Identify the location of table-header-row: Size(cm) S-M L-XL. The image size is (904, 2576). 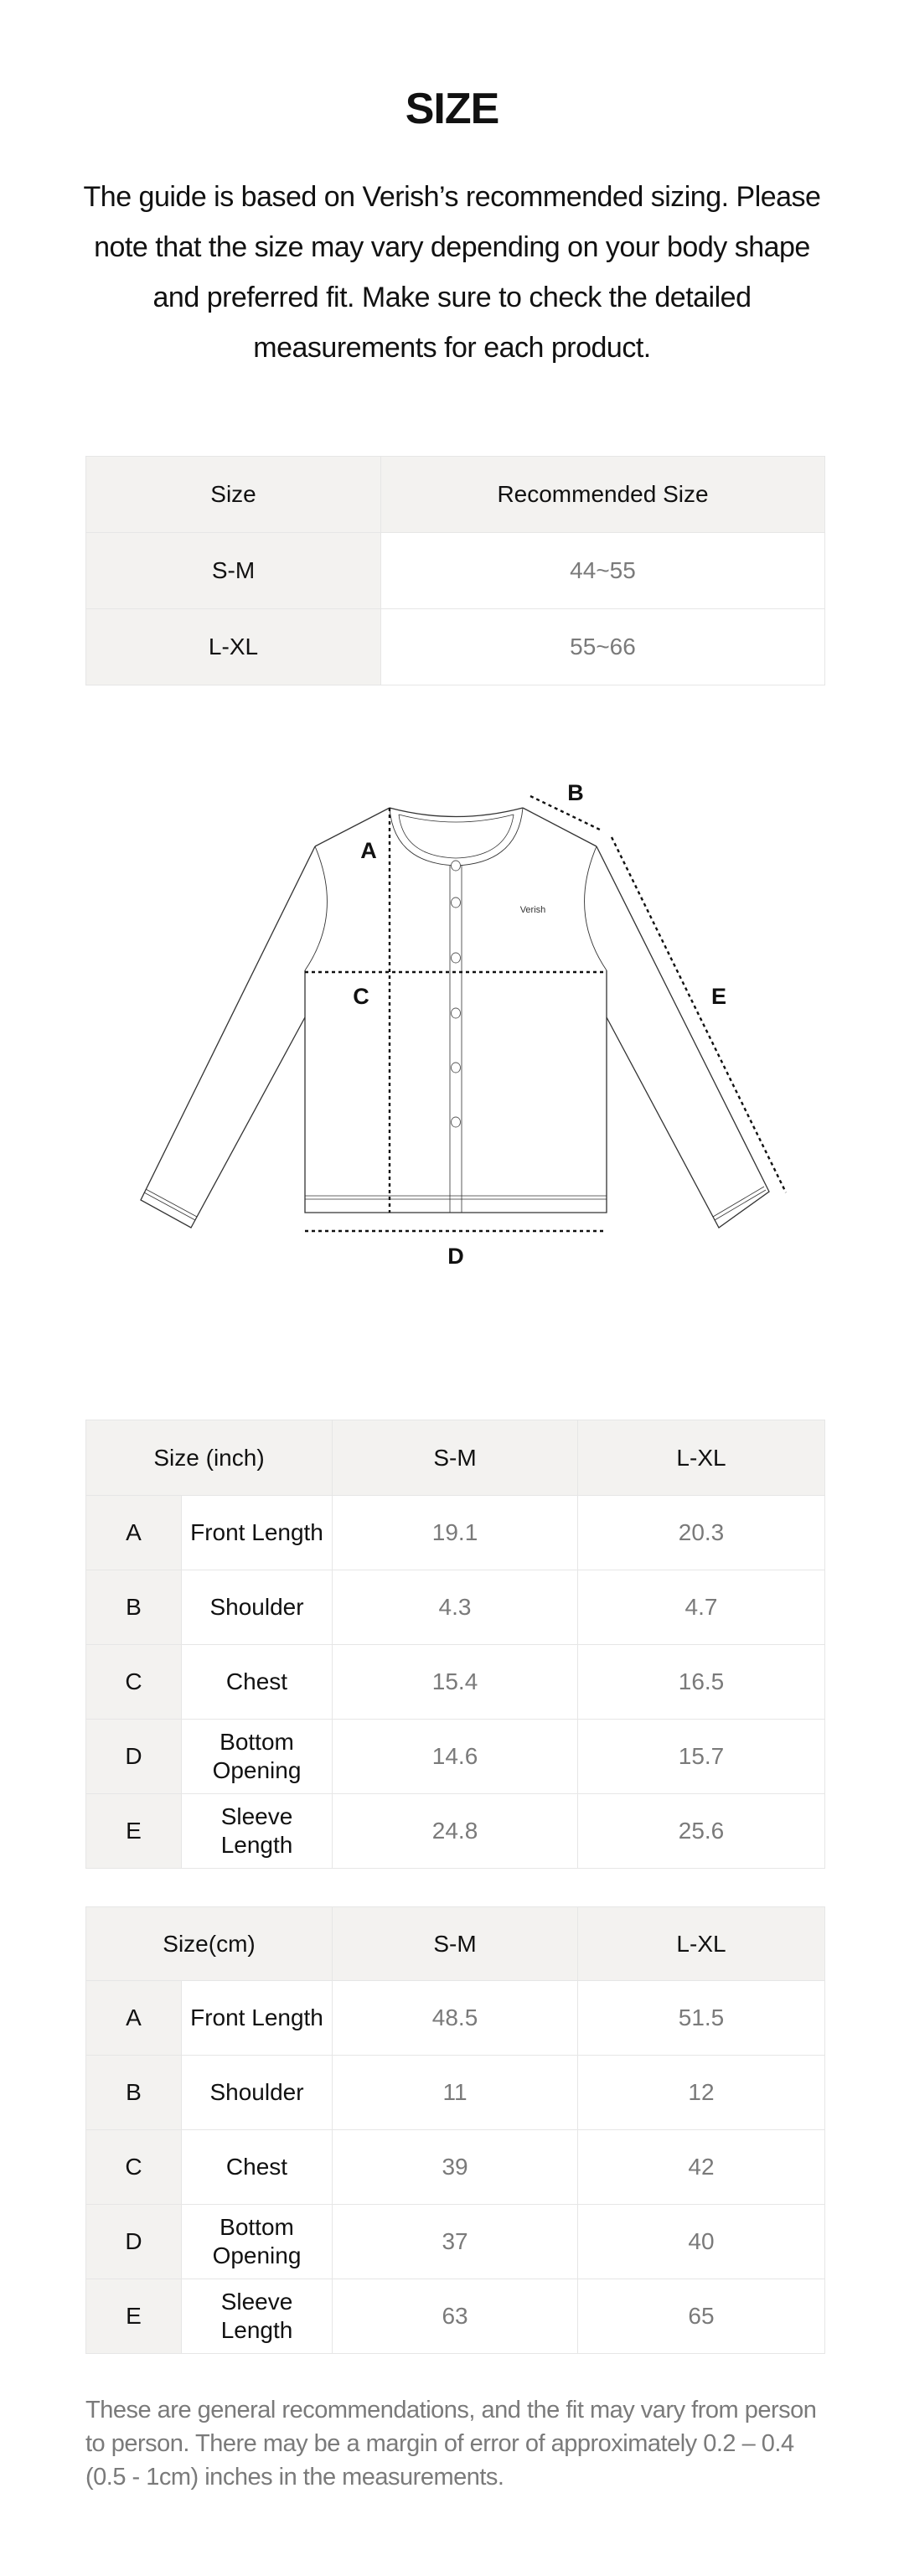
(455, 1943).